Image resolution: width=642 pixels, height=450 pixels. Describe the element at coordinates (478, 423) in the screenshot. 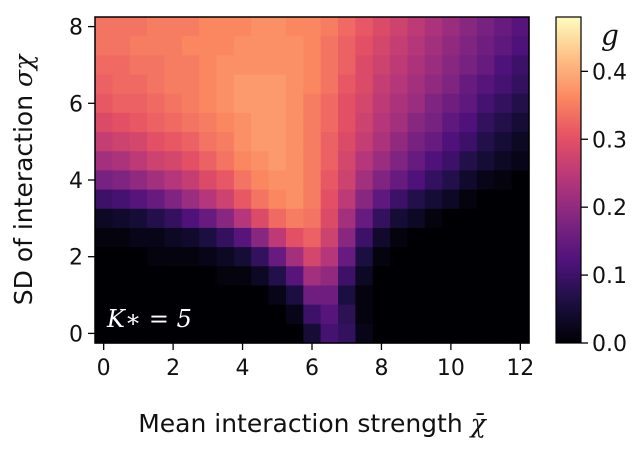

I see `x-axis-label-symbol: χ̄` at that location.